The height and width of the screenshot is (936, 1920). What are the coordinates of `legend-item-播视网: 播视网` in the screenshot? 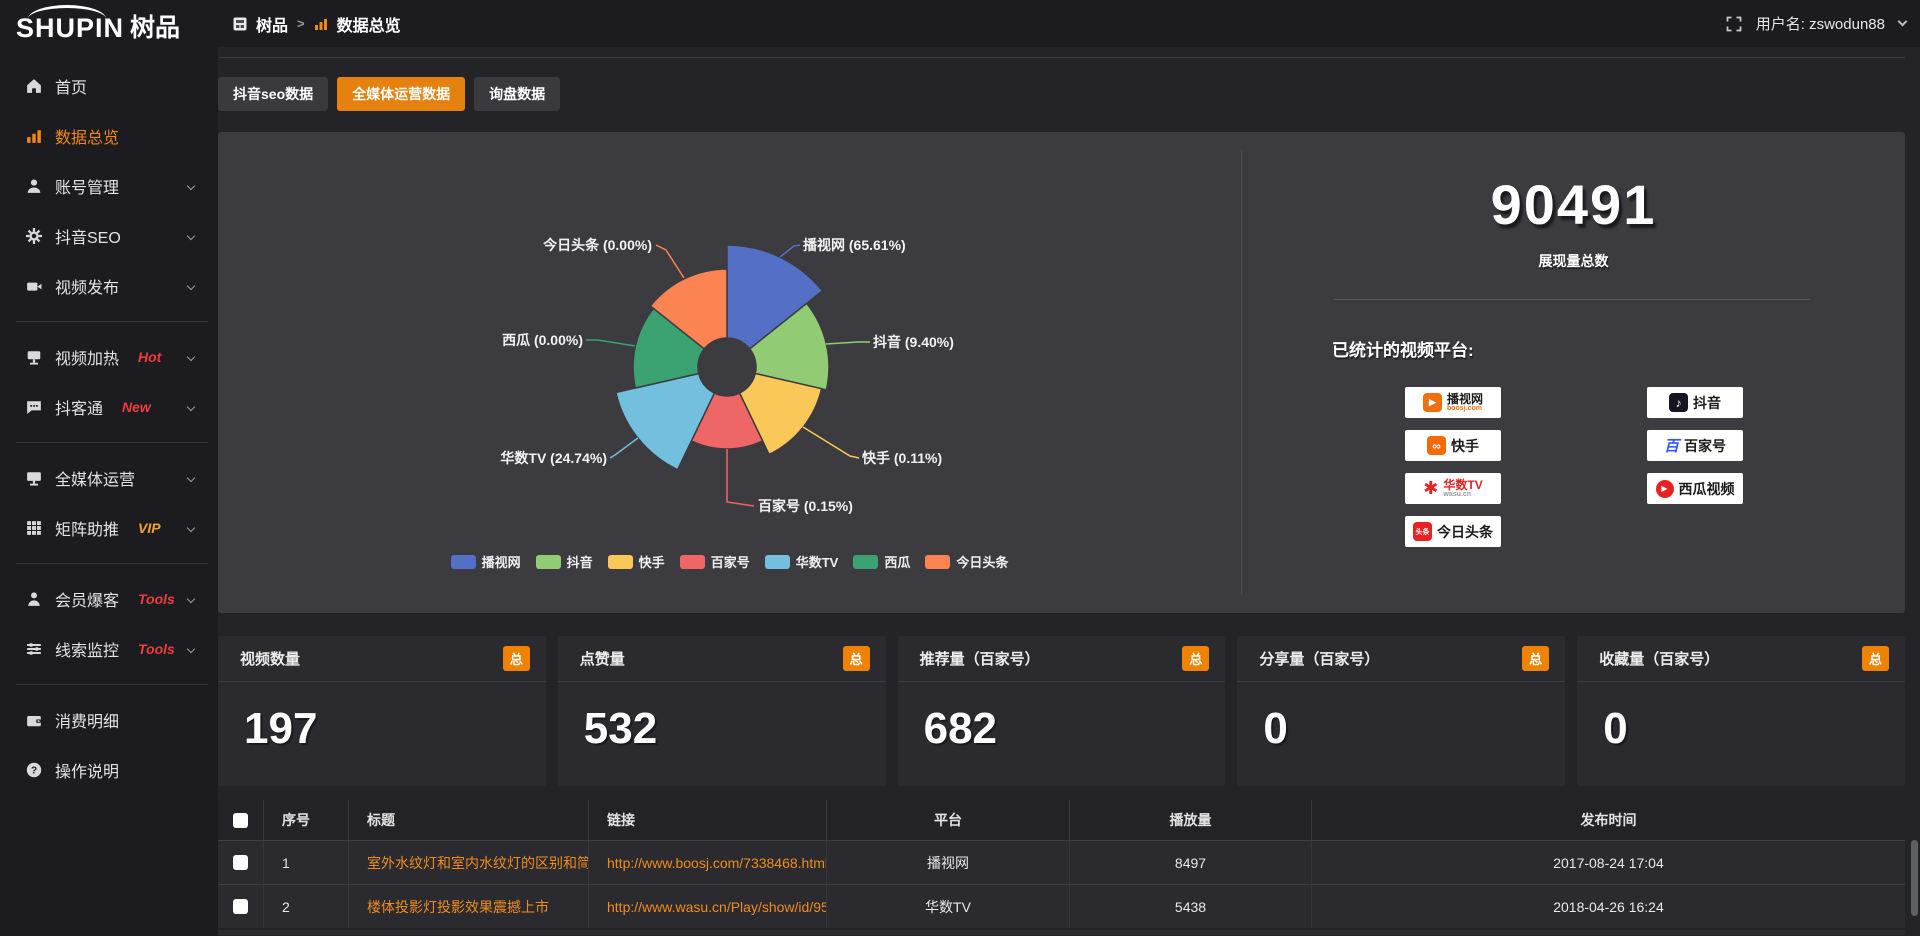 It's located at (485, 561).